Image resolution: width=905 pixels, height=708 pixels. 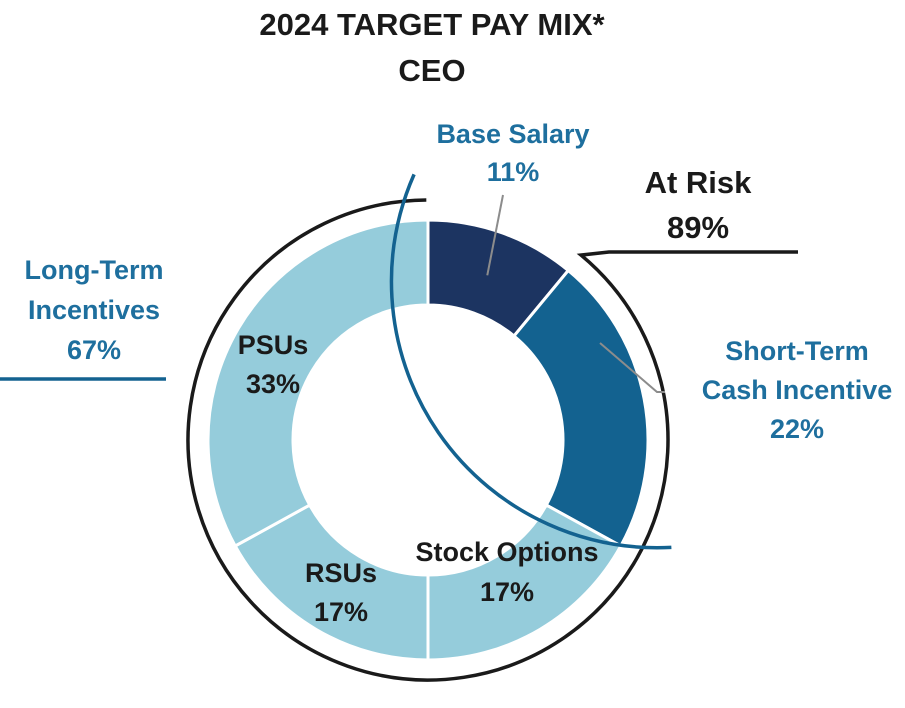 I want to click on slice-psus, so click(x=318, y=383).